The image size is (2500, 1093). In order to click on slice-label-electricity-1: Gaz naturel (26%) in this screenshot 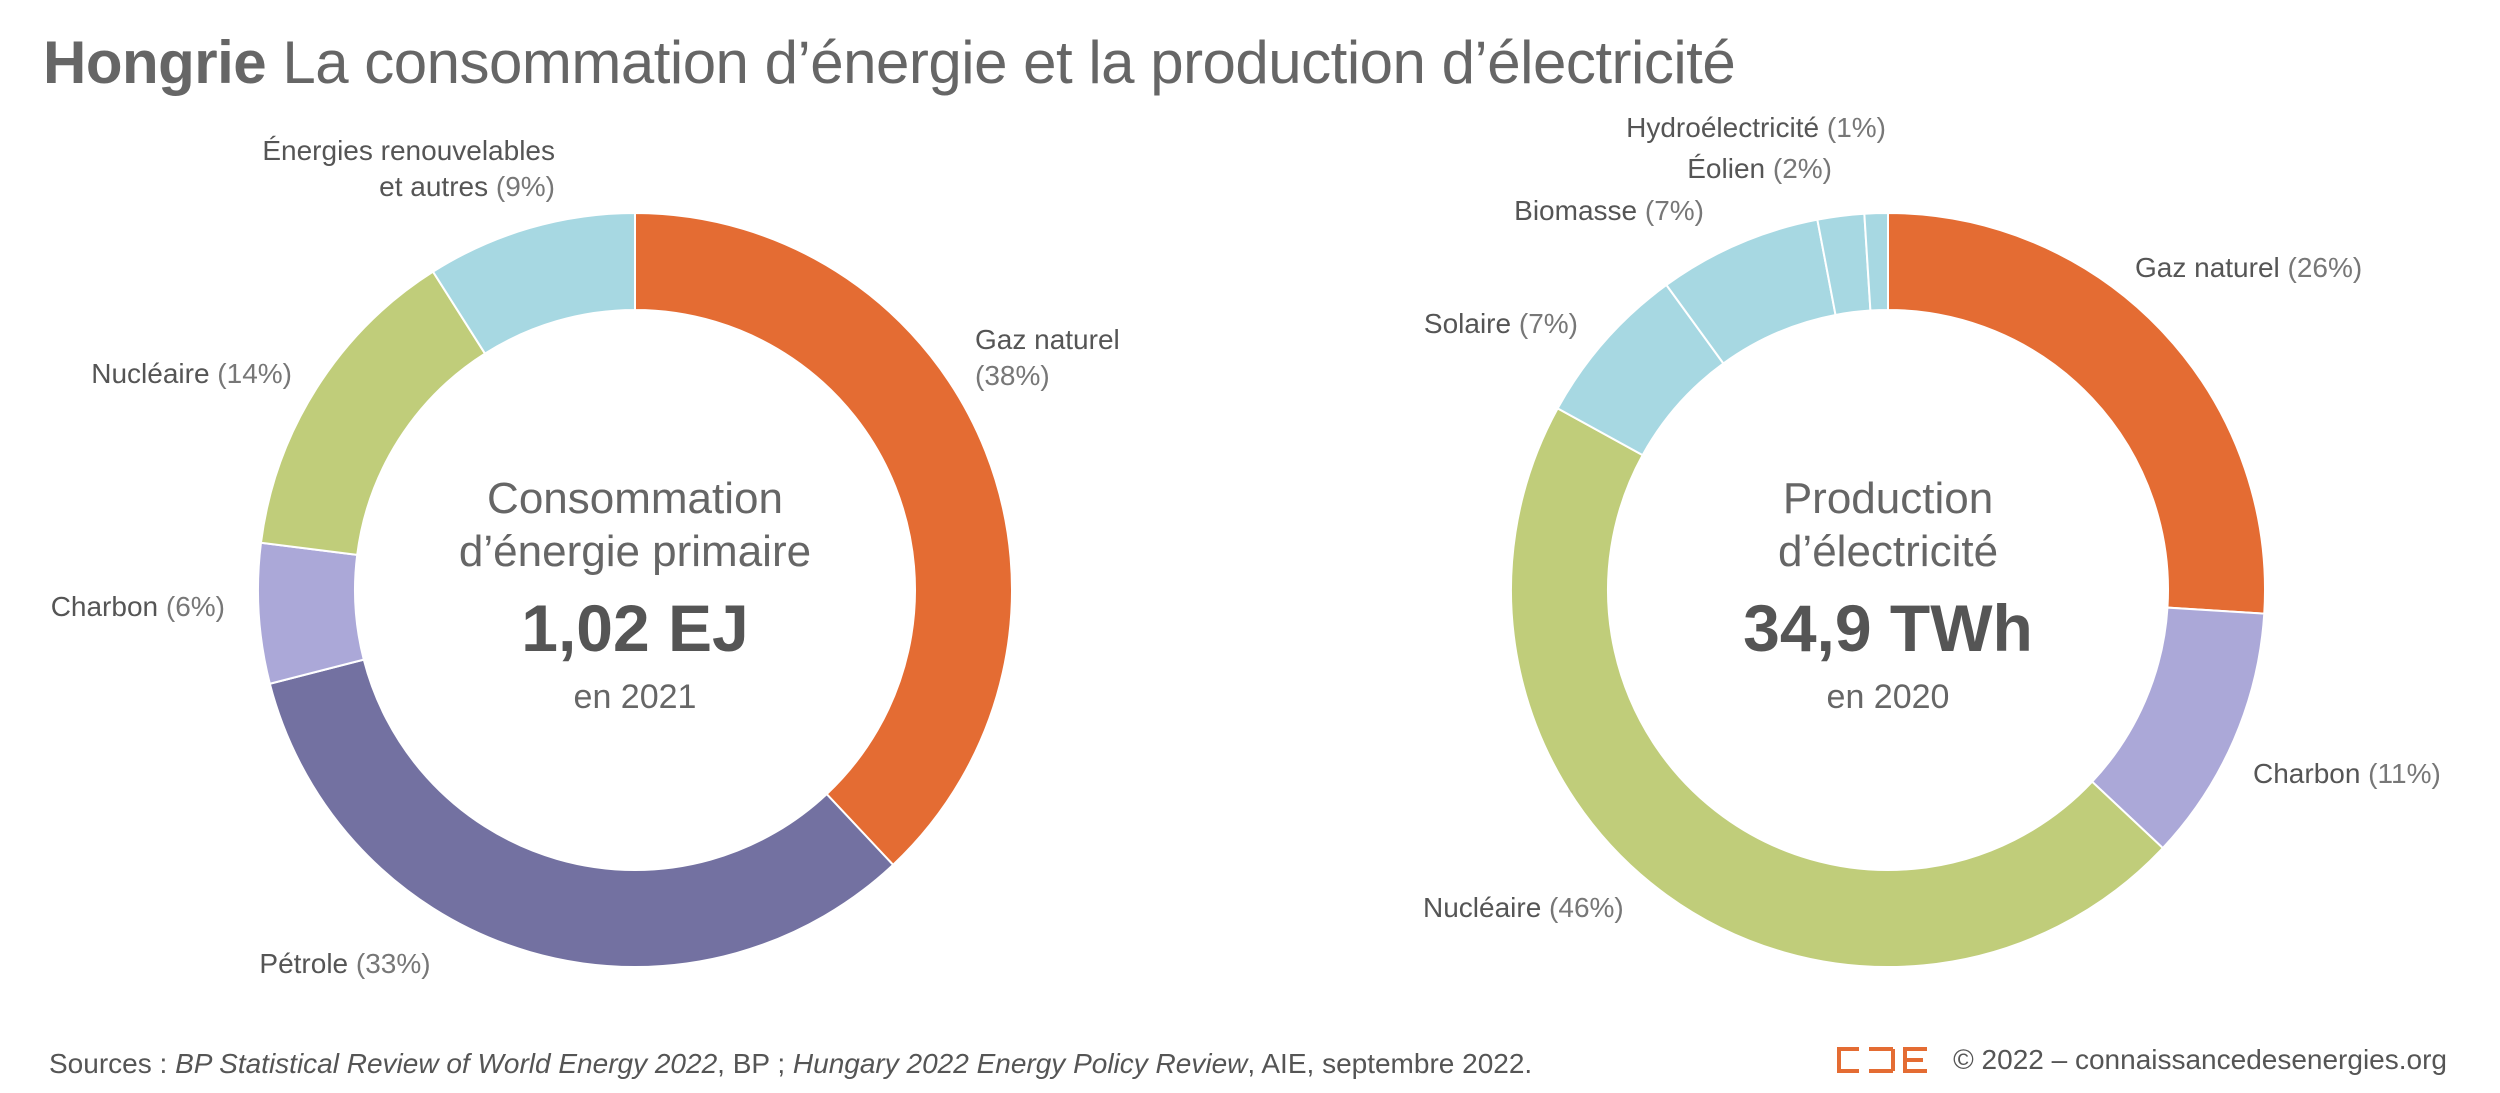, I will do `click(2248, 267)`.